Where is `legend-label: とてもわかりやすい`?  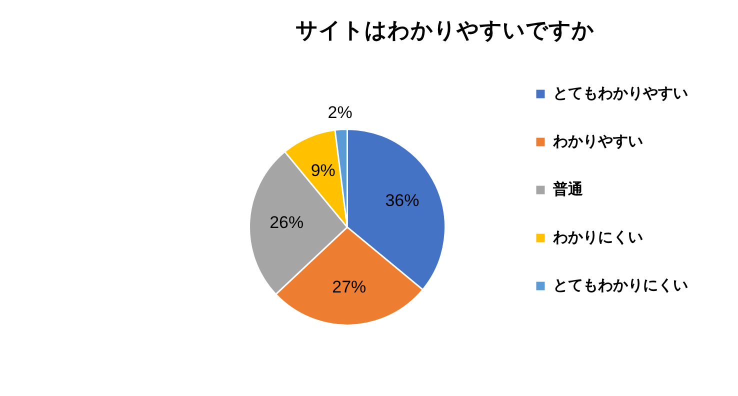
legend-label: とてもわかりやすい is located at coordinates (620, 93).